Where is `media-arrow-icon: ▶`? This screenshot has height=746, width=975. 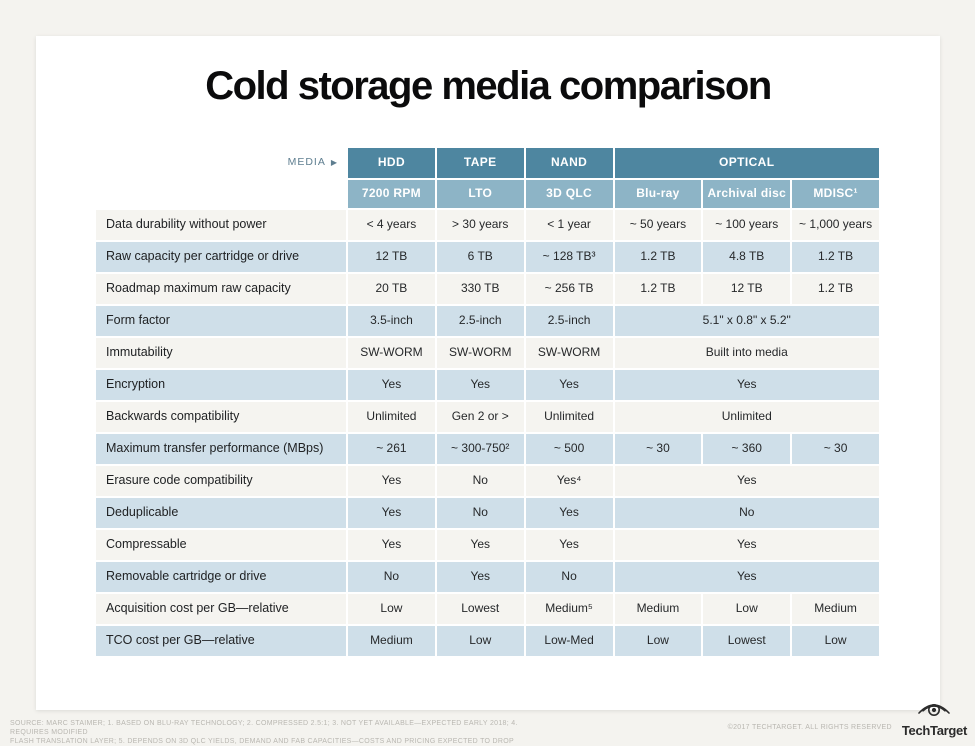
media-arrow-icon: ▶ is located at coordinates (334, 162).